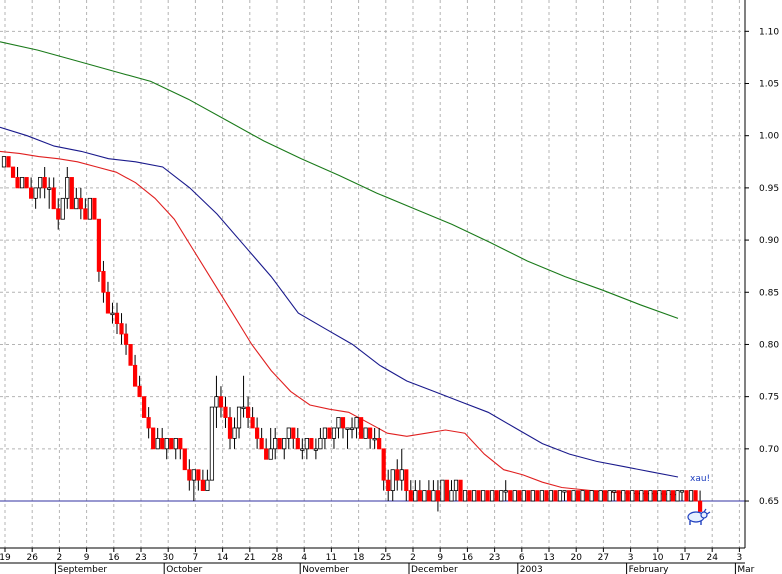 This screenshot has width=782, height=574. What do you see at coordinates (745, 569) in the screenshot?
I see `month-label: Mar` at bounding box center [745, 569].